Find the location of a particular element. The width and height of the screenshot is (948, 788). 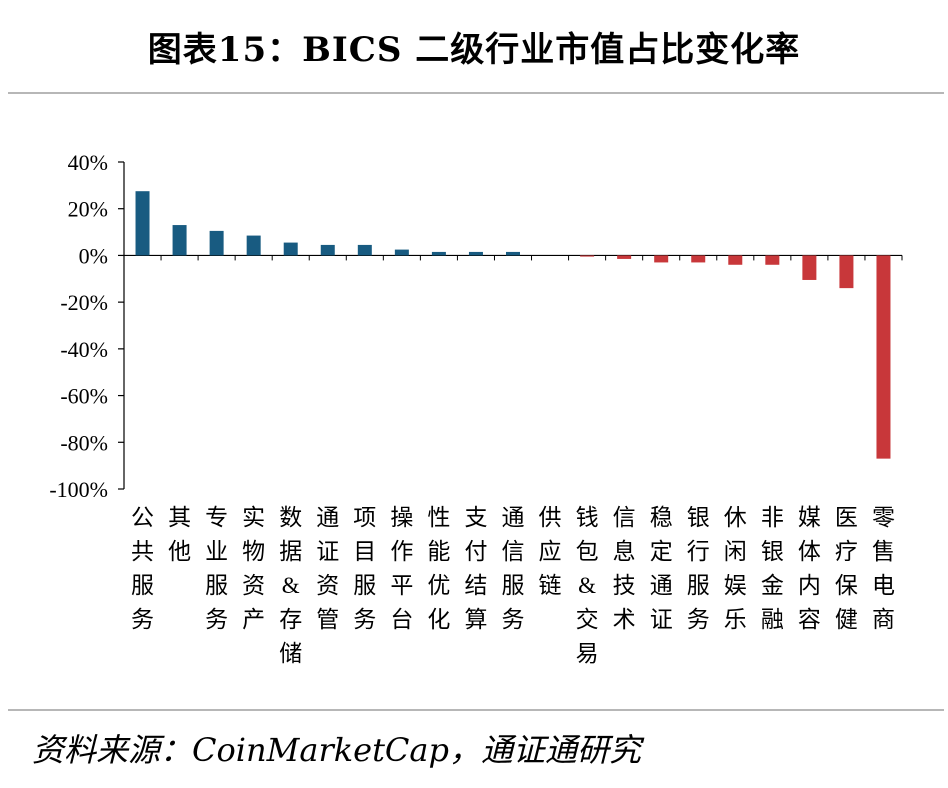

x-tick-label: 非银金融 is located at coordinates (772, 568).